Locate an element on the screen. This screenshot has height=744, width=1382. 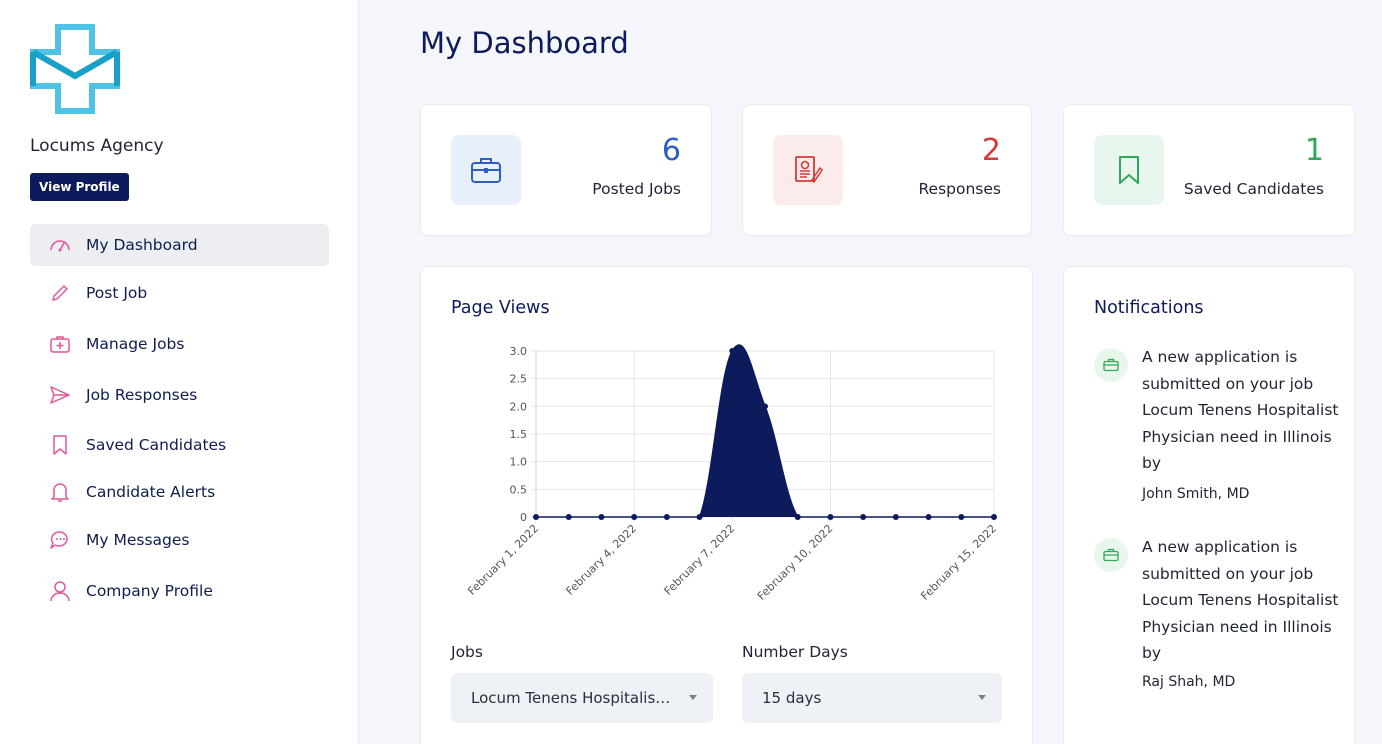
stat-value: 2 is located at coordinates (991, 150).